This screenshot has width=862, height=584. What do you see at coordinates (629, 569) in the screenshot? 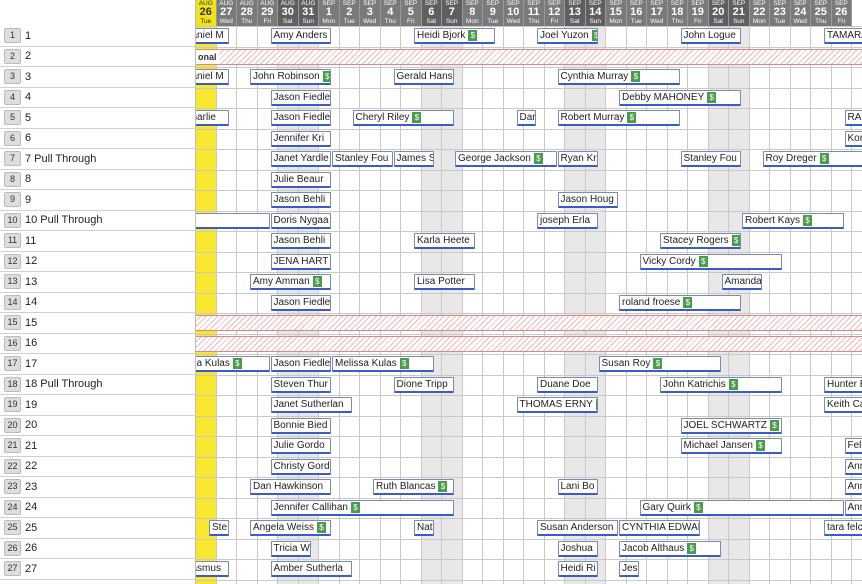
I see `reservation-block: Jes` at bounding box center [629, 569].